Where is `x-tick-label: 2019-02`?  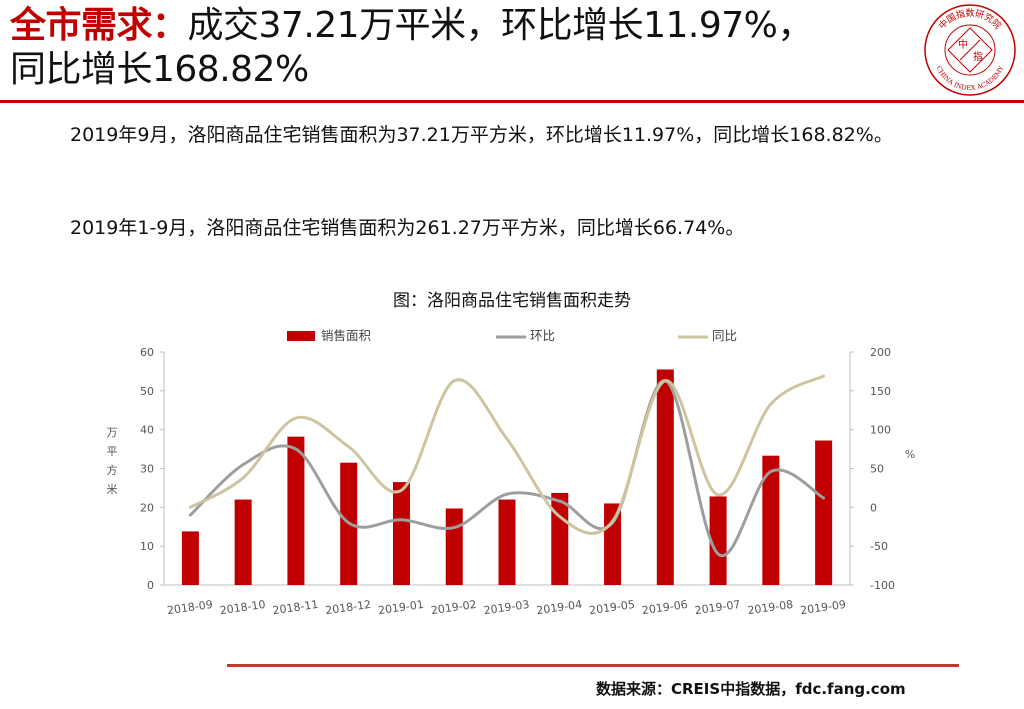
x-tick-label: 2019-02 is located at coordinates (453, 607).